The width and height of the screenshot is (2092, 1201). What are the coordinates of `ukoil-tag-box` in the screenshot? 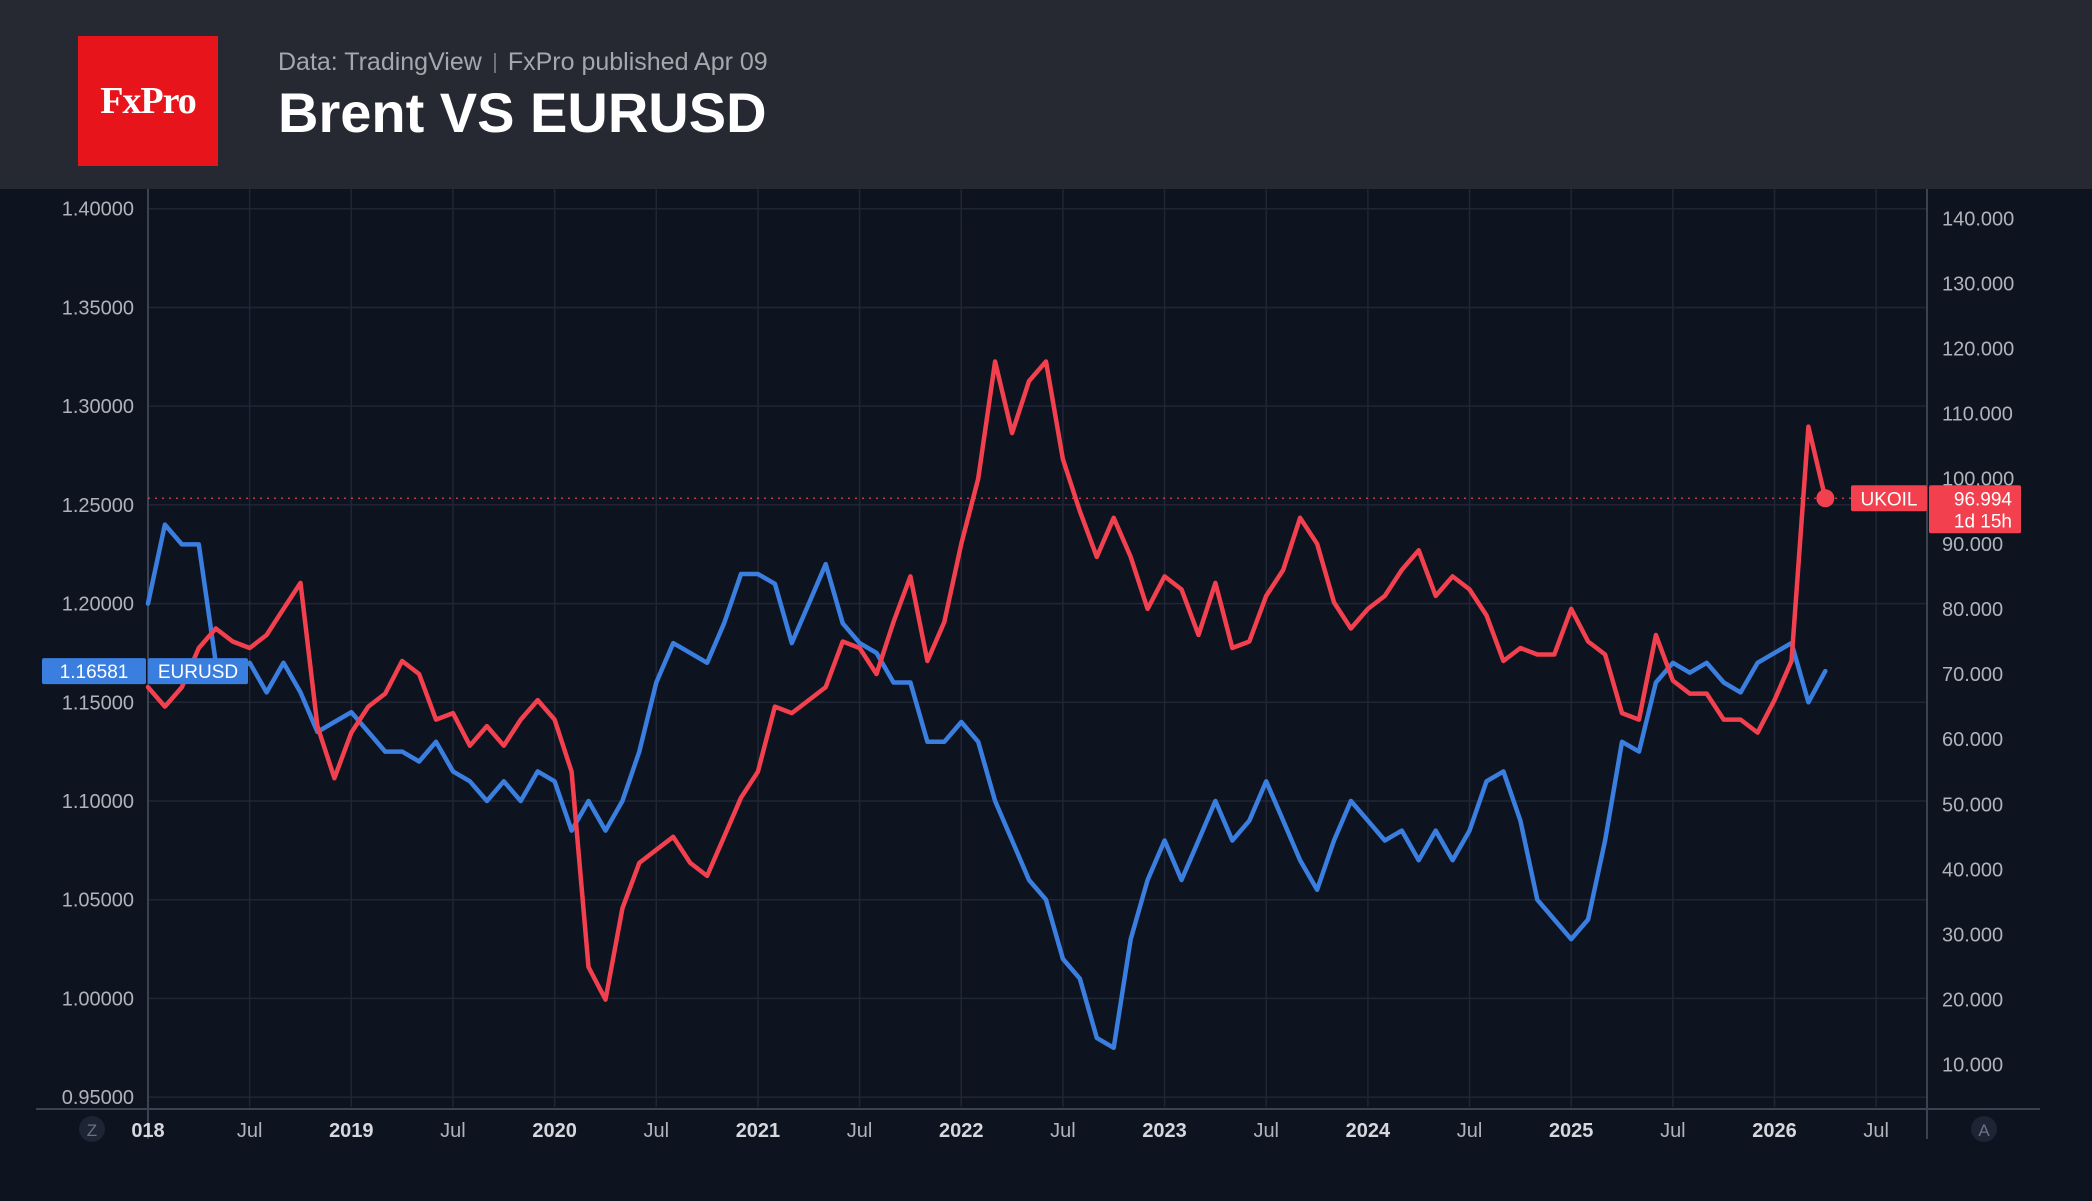 It's located at (1889, 498).